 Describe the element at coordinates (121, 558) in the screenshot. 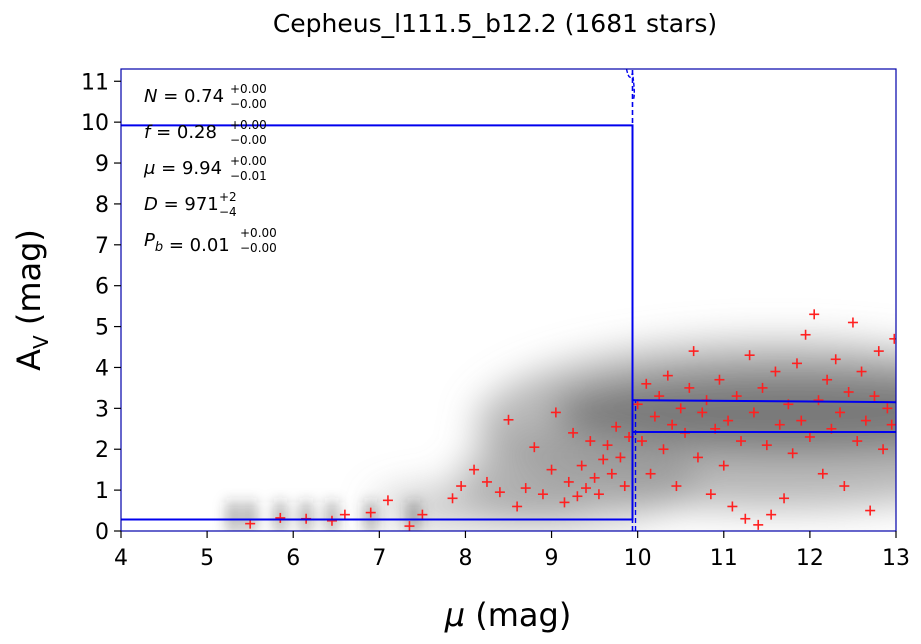

I see `x-tick-label: 4` at that location.